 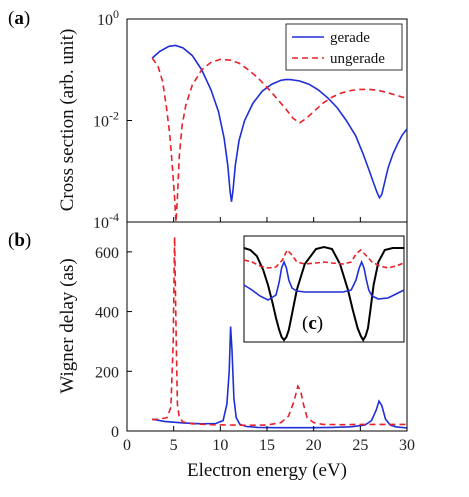 I want to click on panel-b-y-tick-label: 0, so click(x=115, y=432).